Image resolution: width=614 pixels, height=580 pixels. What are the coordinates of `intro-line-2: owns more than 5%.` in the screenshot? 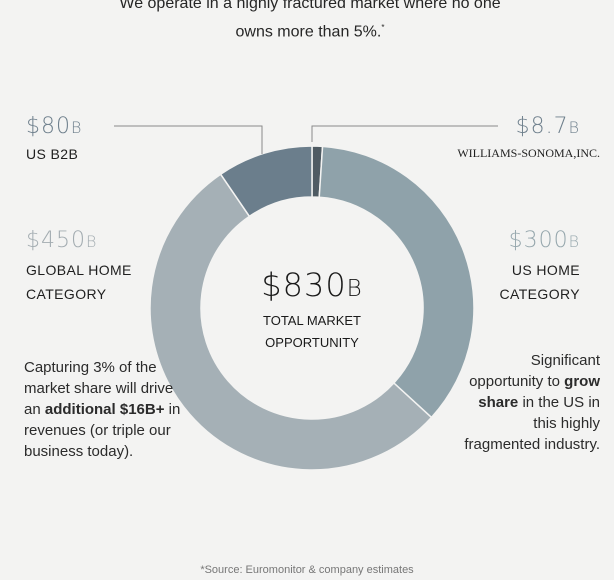 It's located at (308, 32).